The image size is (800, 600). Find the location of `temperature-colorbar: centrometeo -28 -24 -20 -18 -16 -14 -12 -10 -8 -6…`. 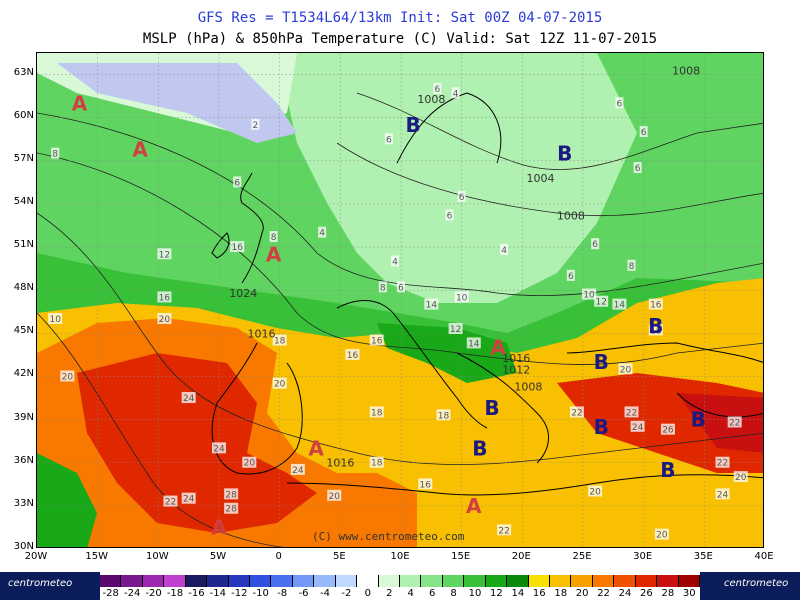

temperature-colorbar: centrometeo -28 -24 -20 -18 -16 -14 -12 -10 -8 -6… is located at coordinates (400, 586).